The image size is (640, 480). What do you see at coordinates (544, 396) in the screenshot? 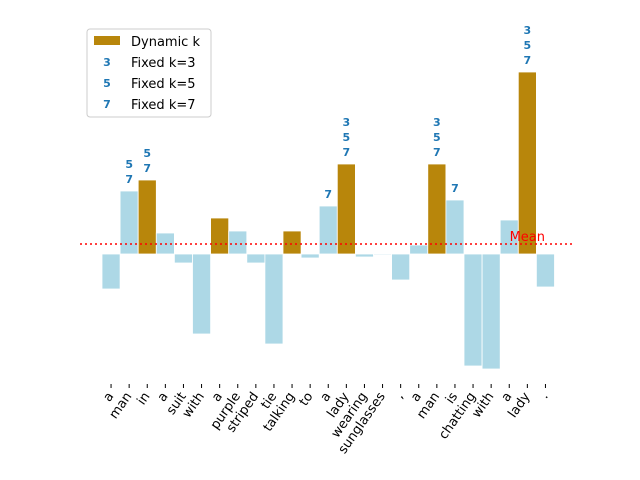
I see `x-tick-label: .` at bounding box center [544, 396].